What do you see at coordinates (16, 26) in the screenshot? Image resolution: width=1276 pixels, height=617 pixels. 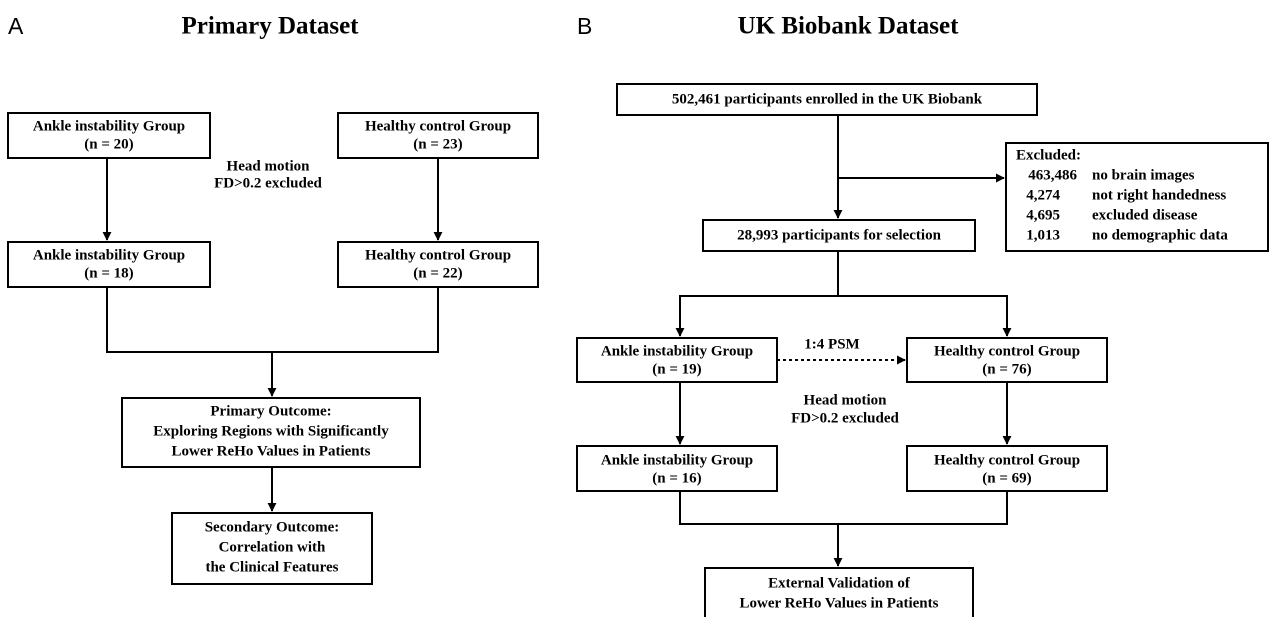 I see `panel-label: A` at bounding box center [16, 26].